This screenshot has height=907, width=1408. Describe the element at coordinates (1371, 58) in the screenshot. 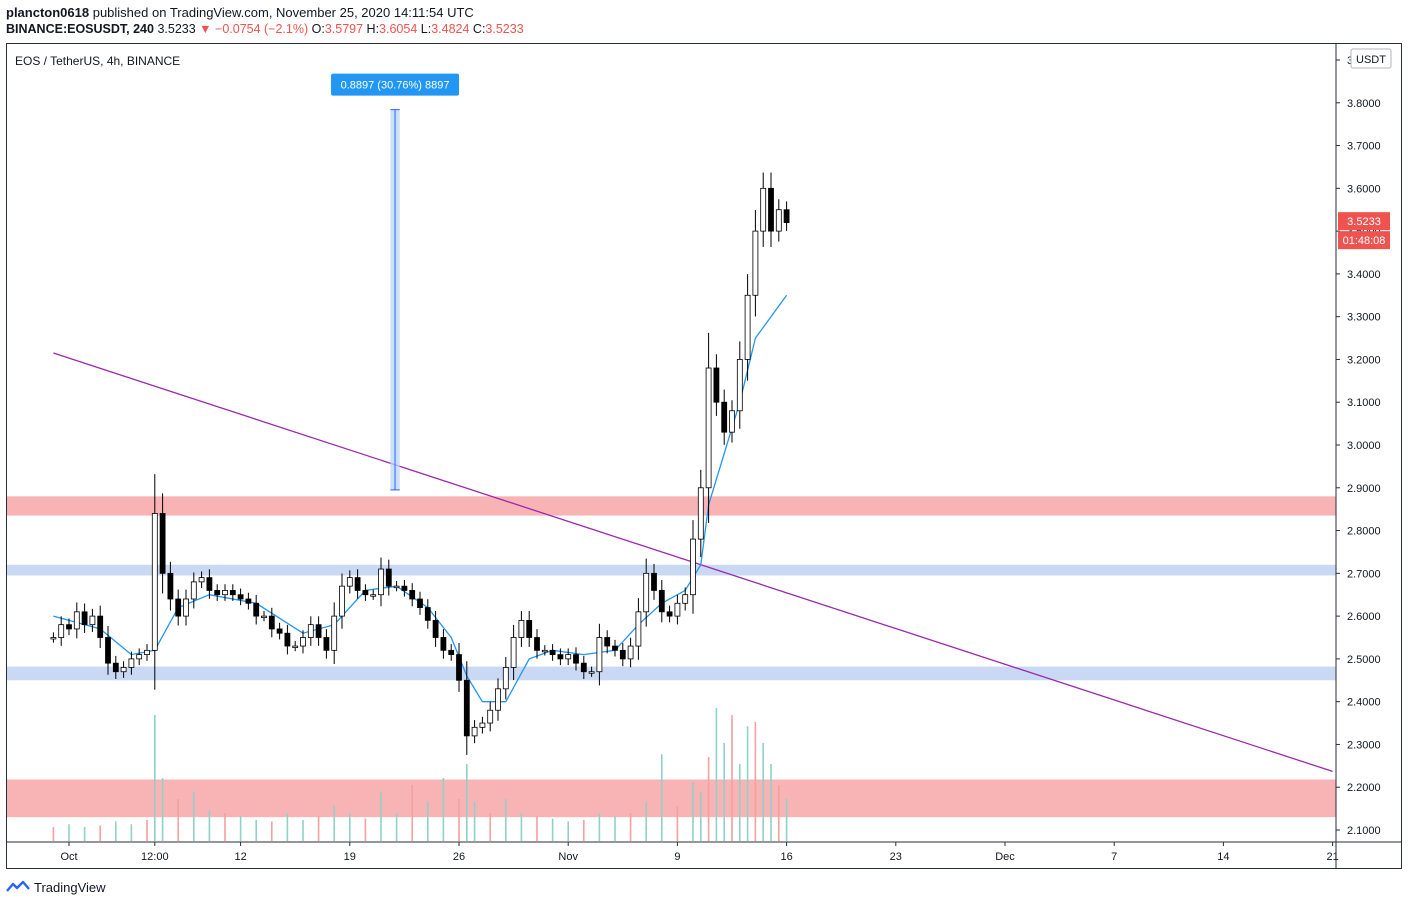

I see `currency-badge: USDT` at that location.